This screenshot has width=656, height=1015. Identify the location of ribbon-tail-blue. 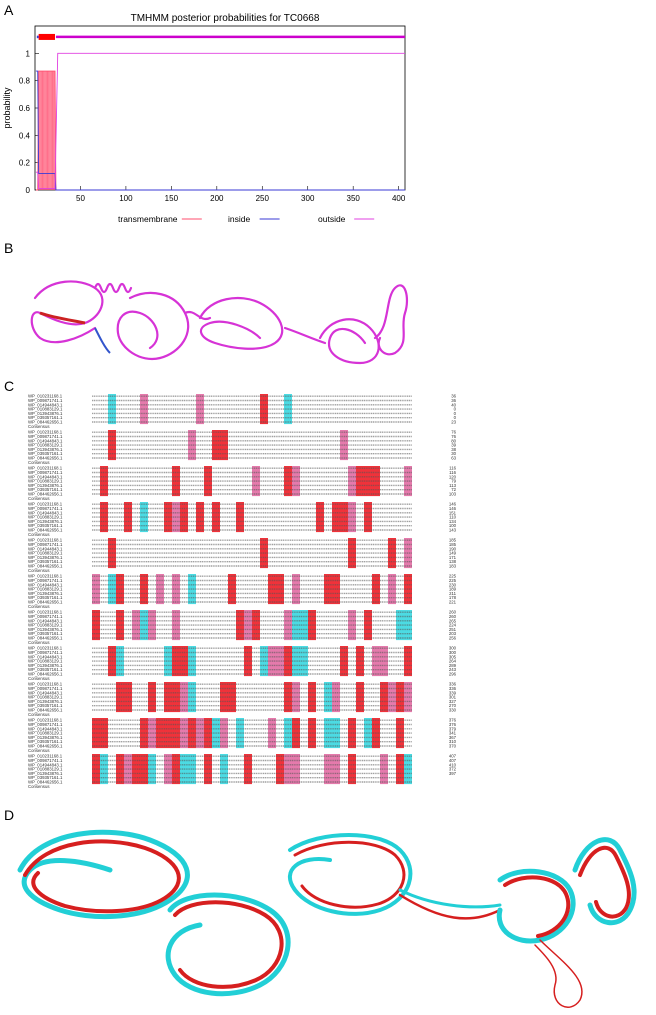
(102, 340).